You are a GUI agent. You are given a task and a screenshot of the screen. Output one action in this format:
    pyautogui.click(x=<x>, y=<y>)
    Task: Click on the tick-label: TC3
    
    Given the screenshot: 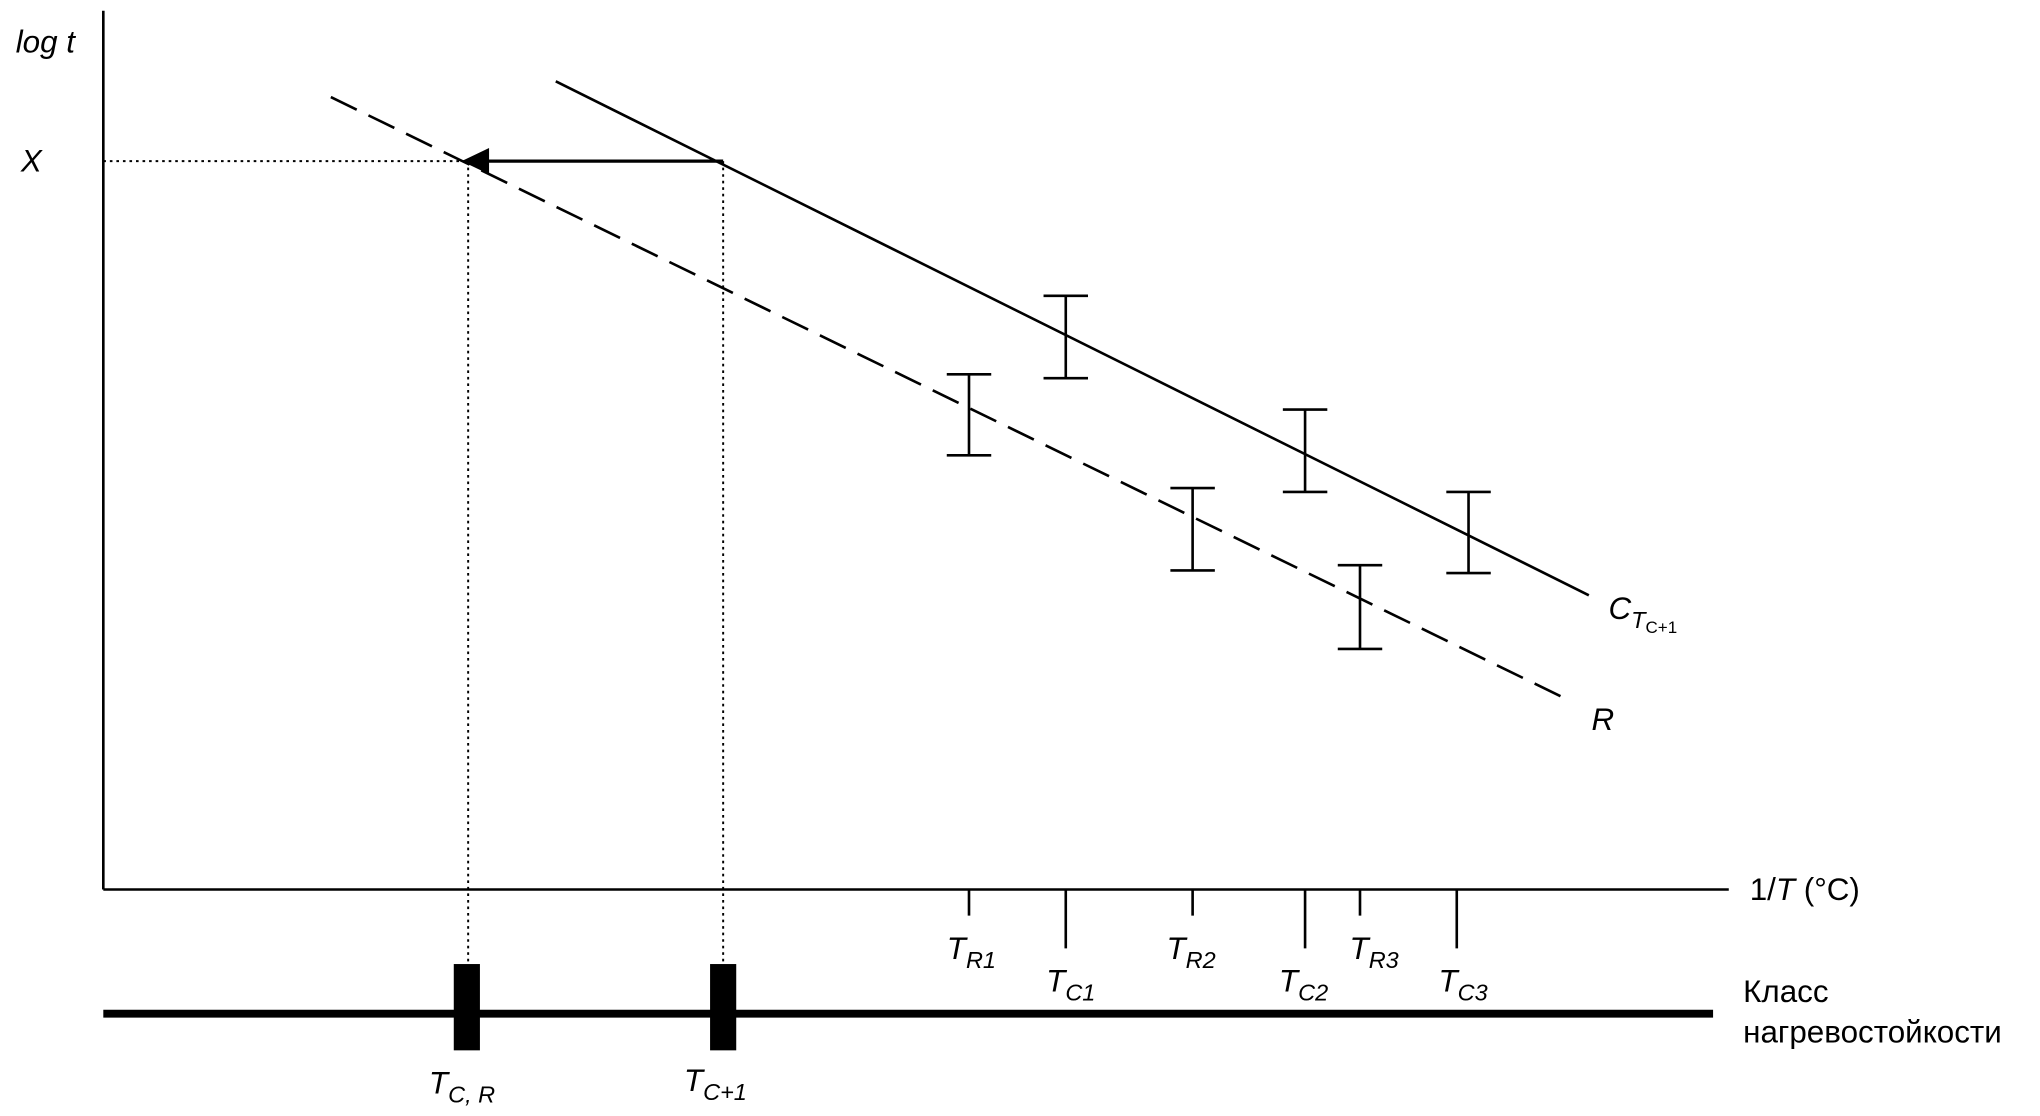 What is the action you would take?
    pyautogui.click(x=1462, y=985)
    